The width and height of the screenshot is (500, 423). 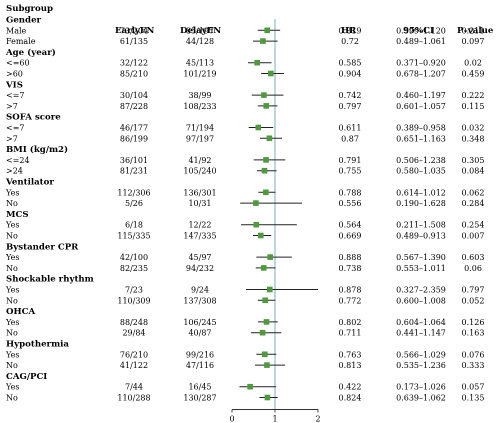 I want to click on subgroup-heading: Bystander CPR, so click(x=42, y=247).